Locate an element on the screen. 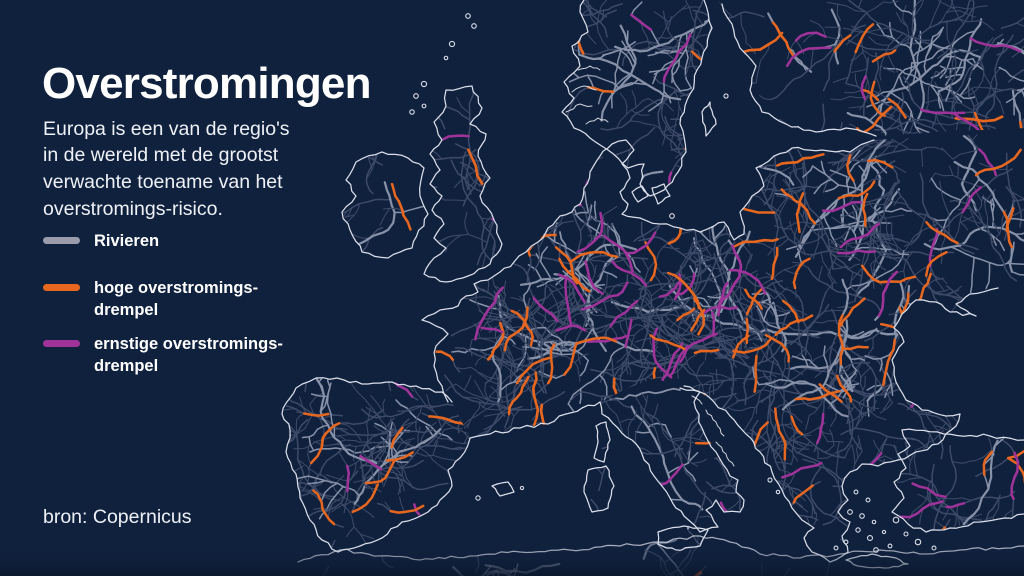  page-title: Overstromingen is located at coordinates (206, 84).